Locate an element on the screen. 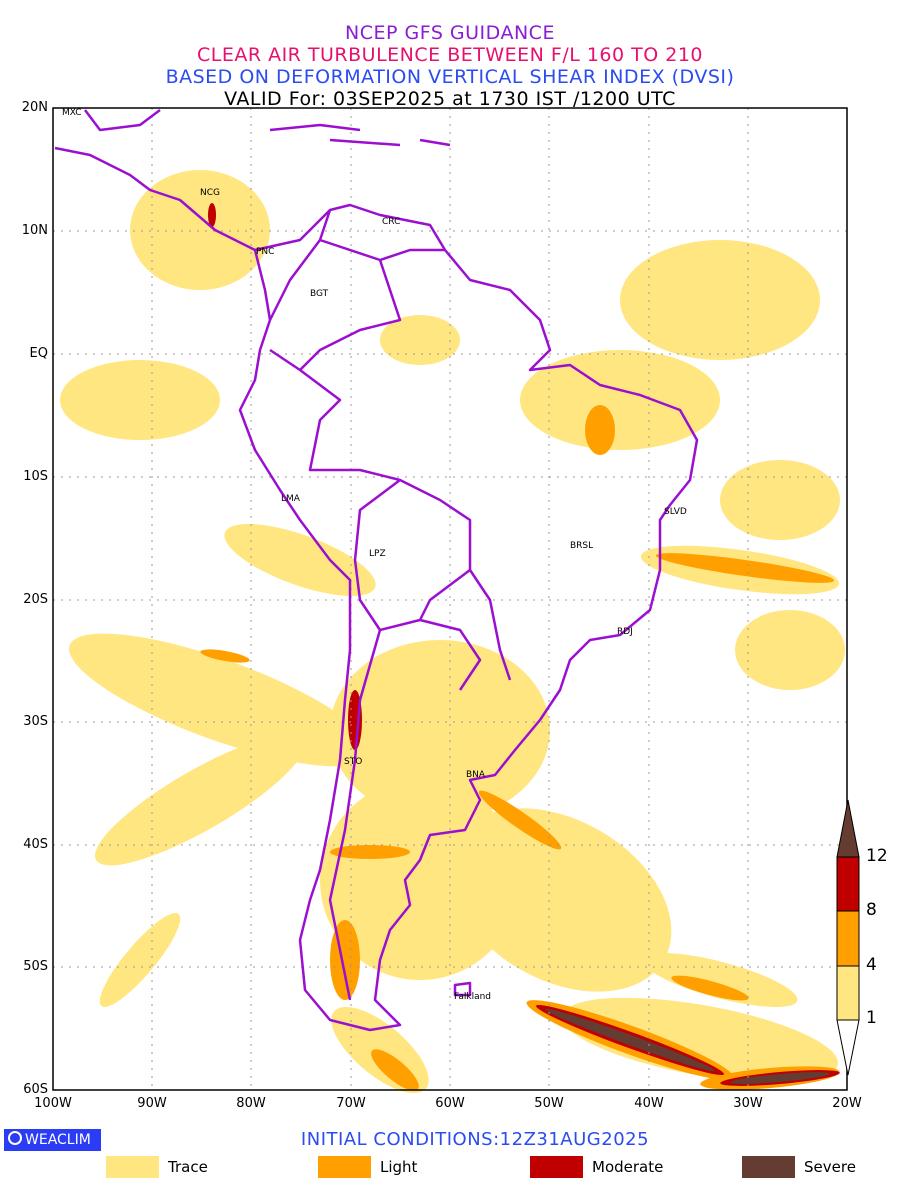  lat-label: 30S is located at coordinates (35, 721).